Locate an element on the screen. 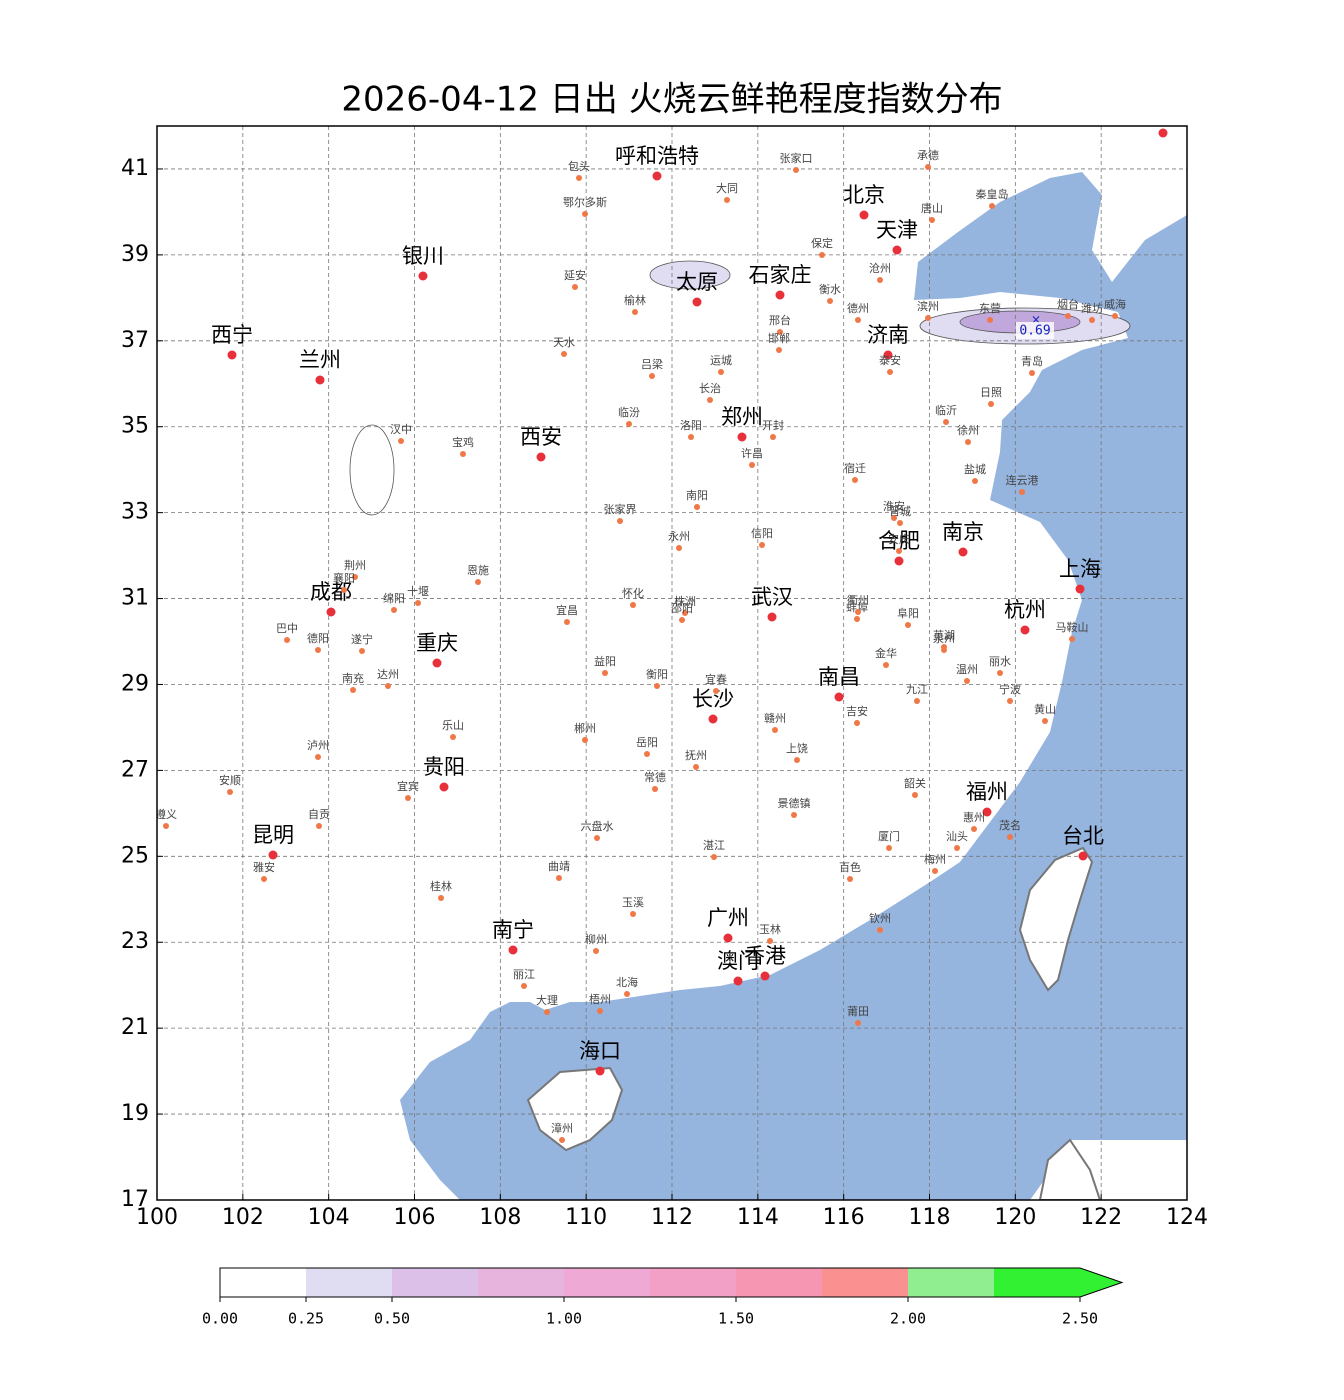 The width and height of the screenshot is (1344, 1400). x-tick-label: 100 is located at coordinates (157, 1217).